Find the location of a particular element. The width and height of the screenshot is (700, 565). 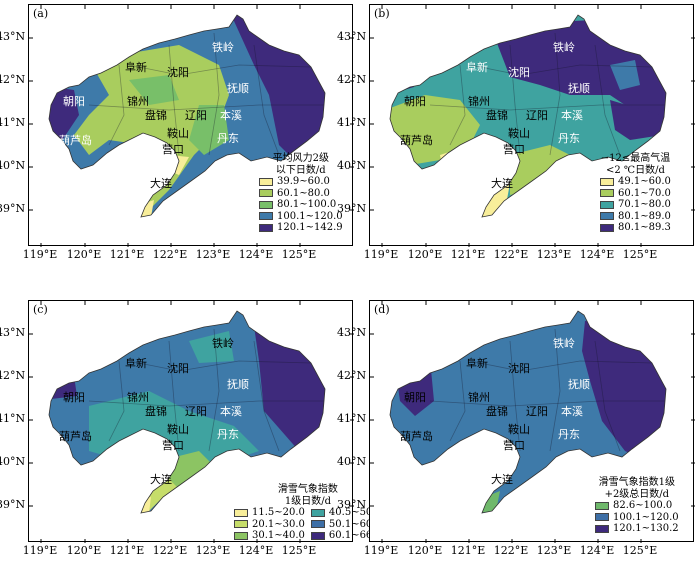

panel-label: (b) is located at coordinates (382, 13).